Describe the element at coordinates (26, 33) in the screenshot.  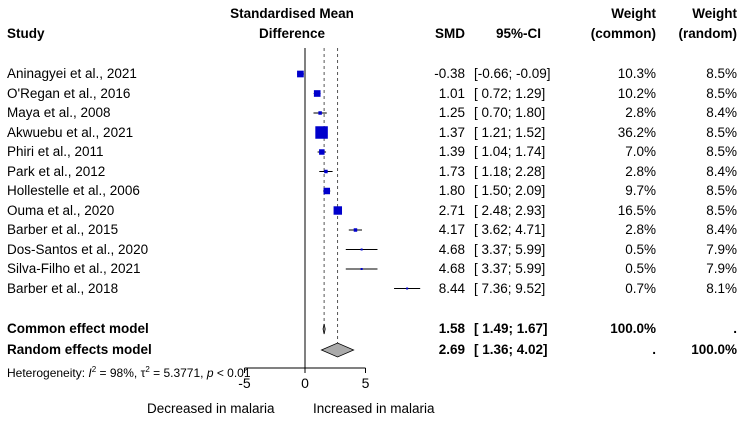
I see `header-study: Study` at that location.